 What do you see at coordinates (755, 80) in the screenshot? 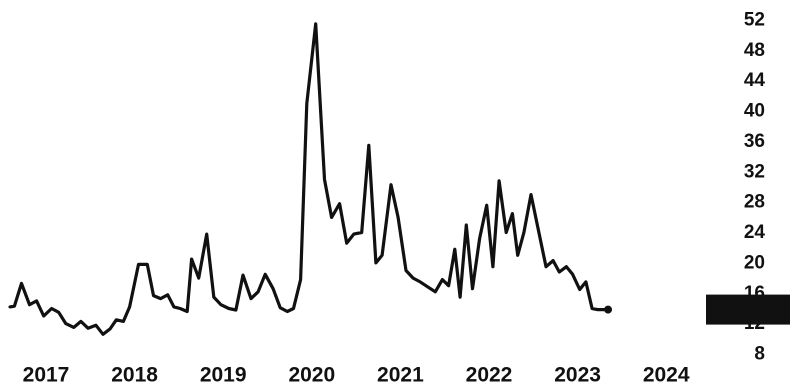
I see `y-tick-label: 44` at bounding box center [755, 80].